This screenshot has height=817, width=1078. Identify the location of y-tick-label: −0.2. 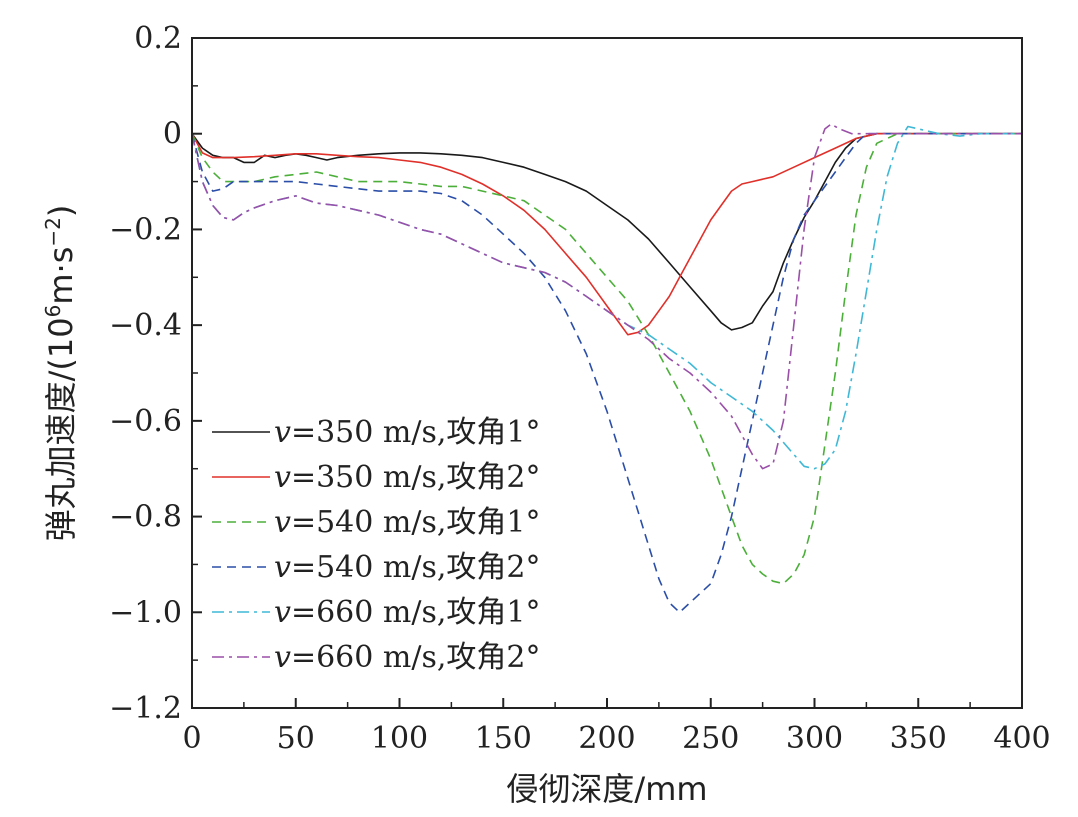
(145, 229).